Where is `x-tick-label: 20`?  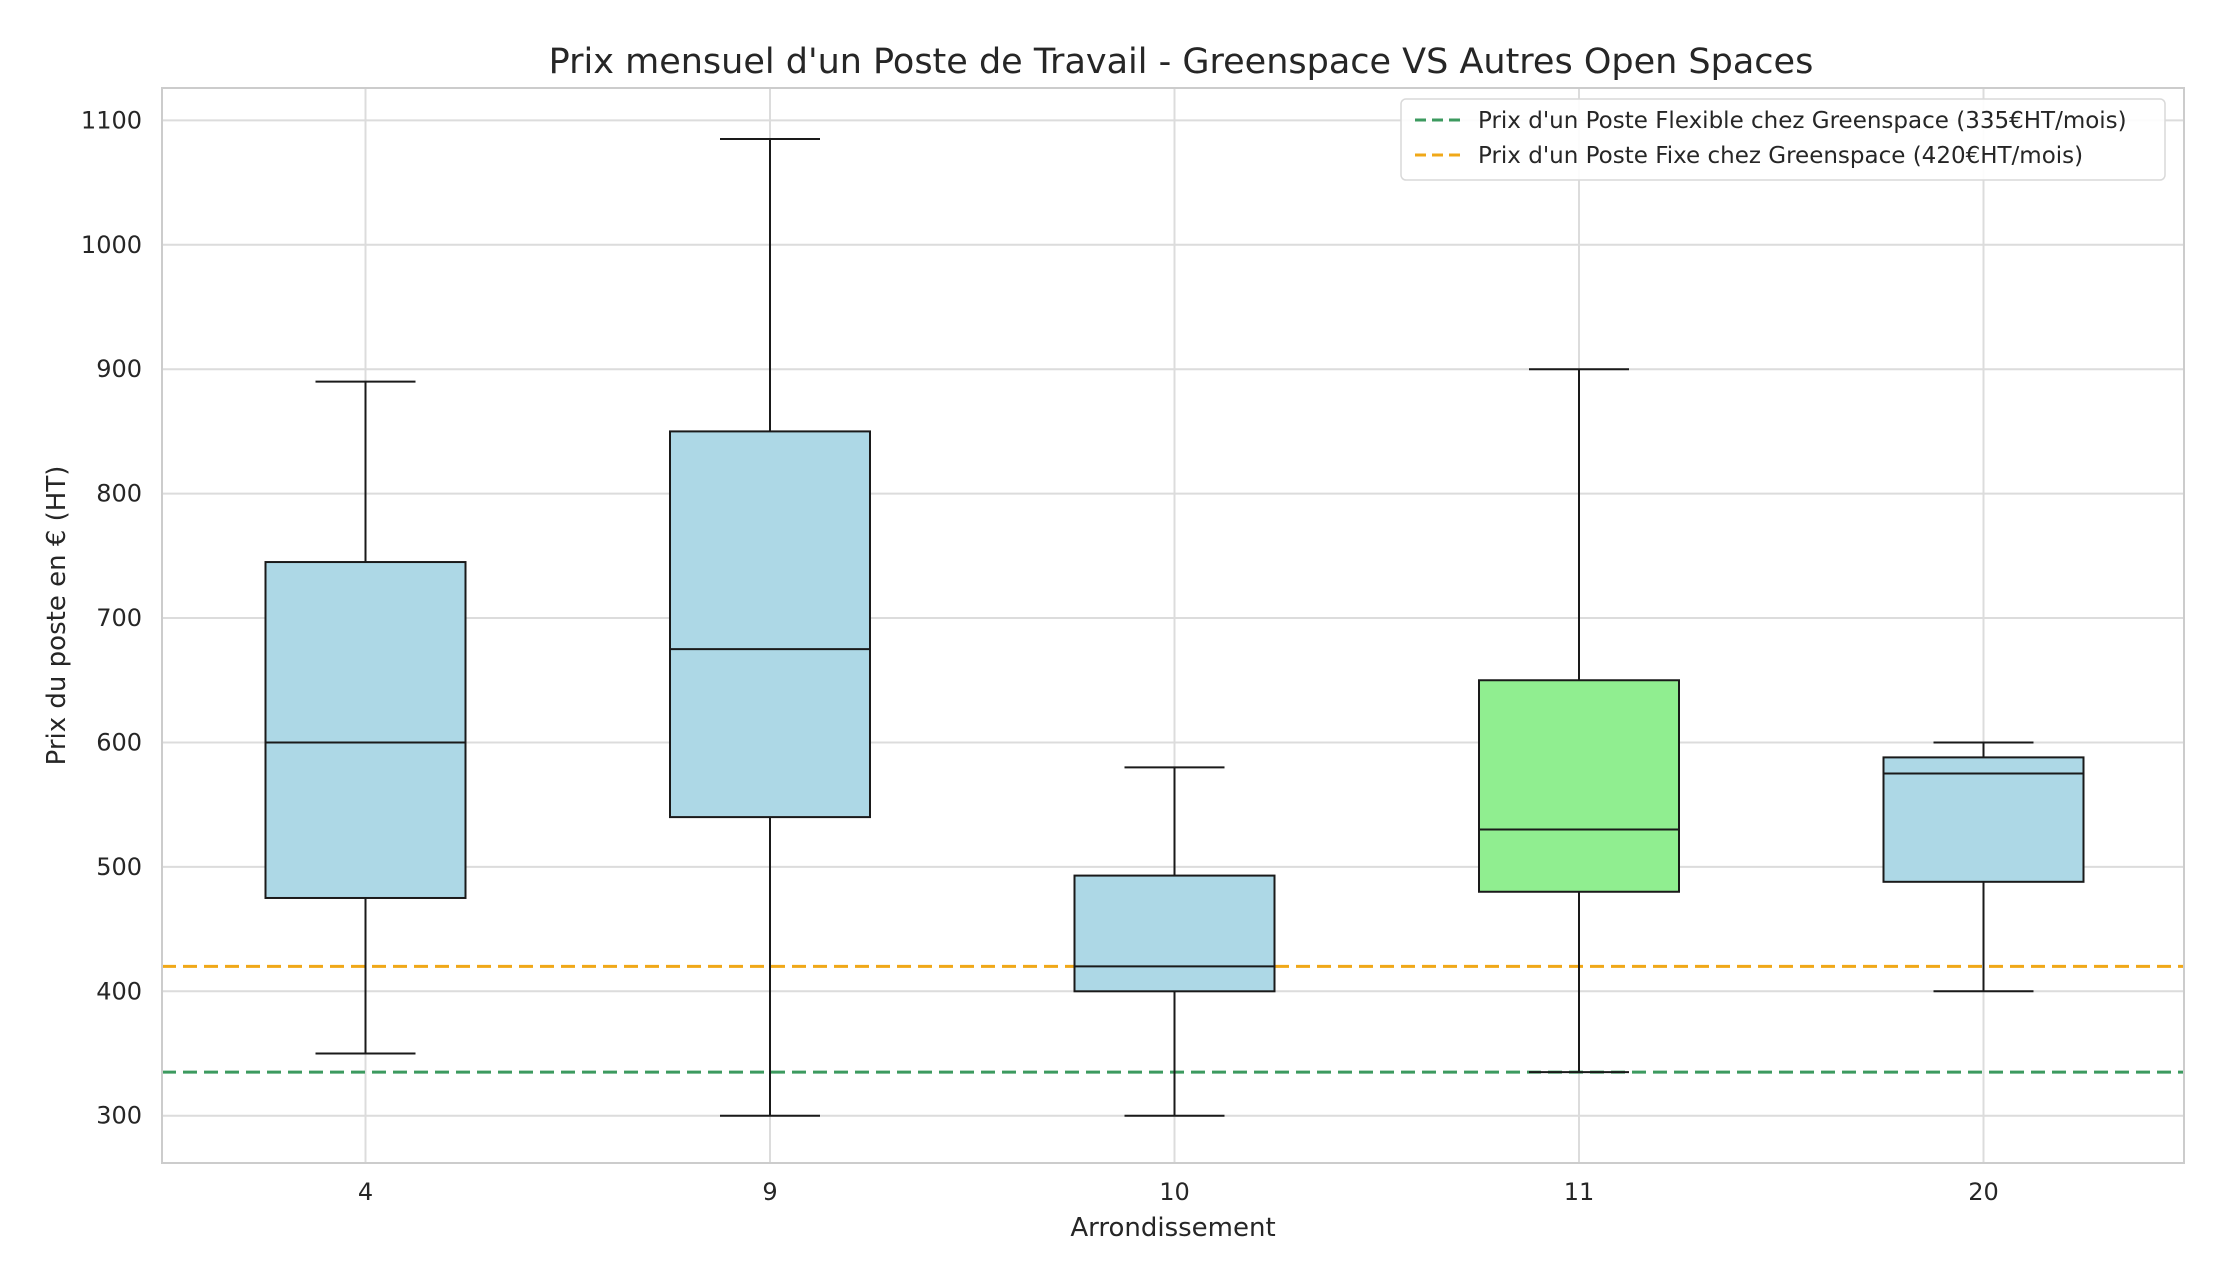 x-tick-label: 20 is located at coordinates (1983, 1192).